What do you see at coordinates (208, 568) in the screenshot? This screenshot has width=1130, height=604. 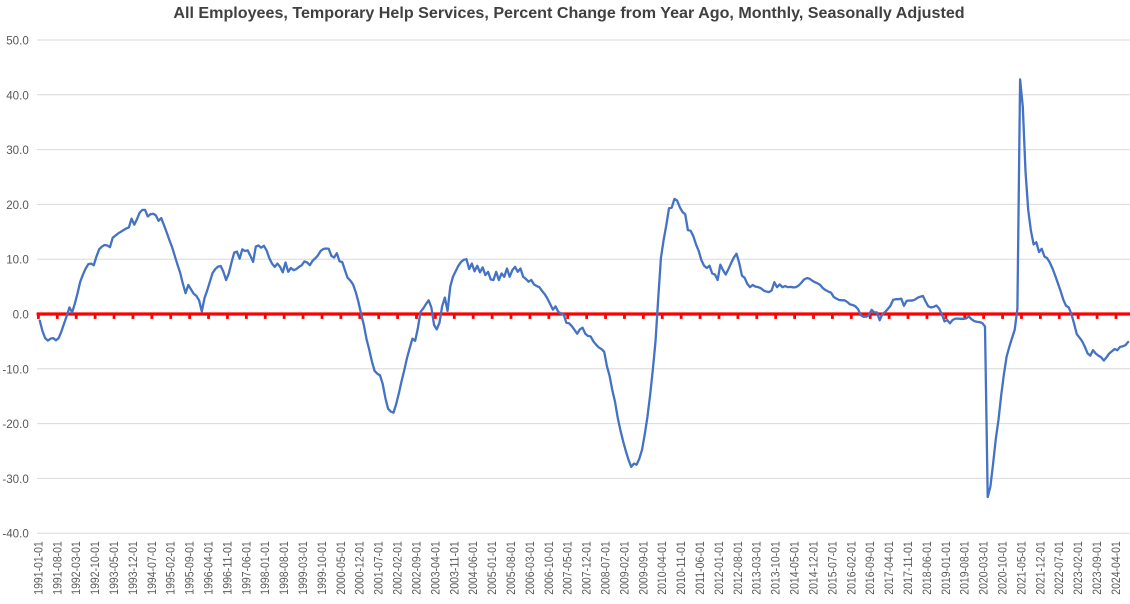 I see `svg-text: 1996-04-01` at bounding box center [208, 568].